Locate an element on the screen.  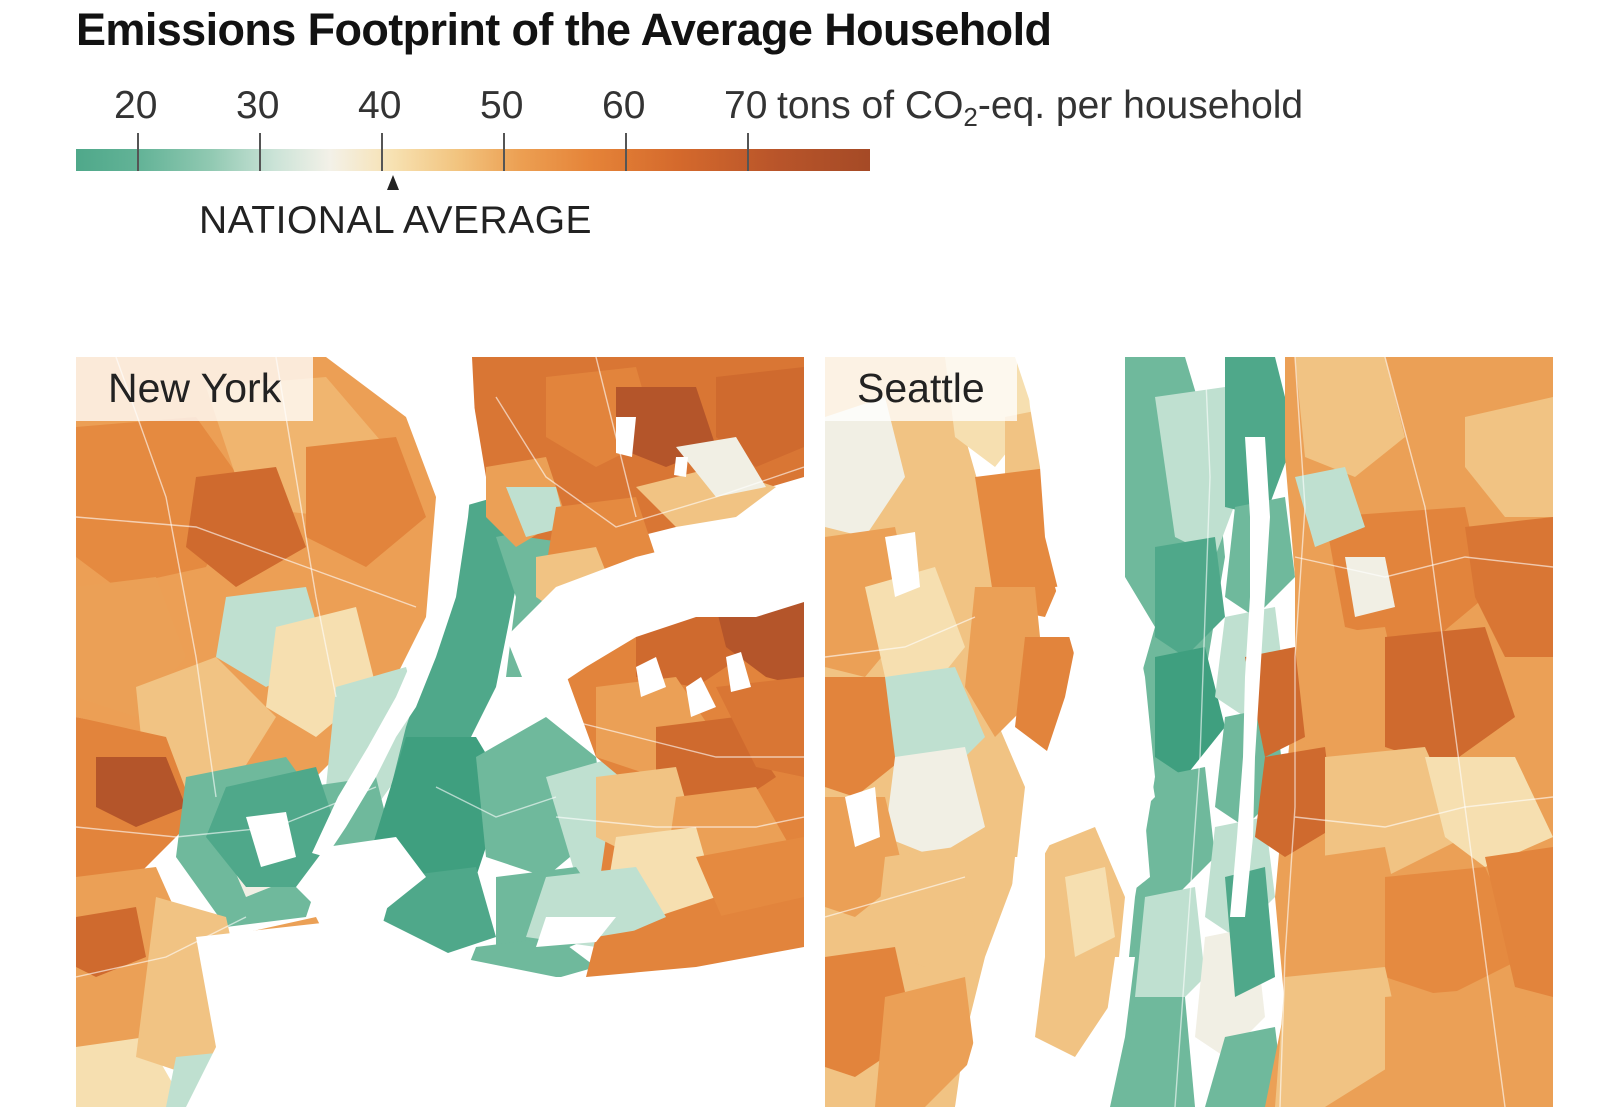
legend-unit: tons of CO2-eq. per household is located at coordinates (1040, 108).